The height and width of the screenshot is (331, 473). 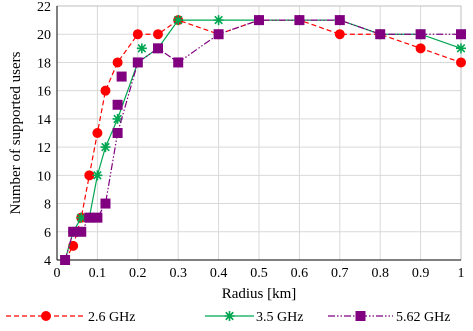 What do you see at coordinates (259, 294) in the screenshot?
I see `x-axis-label: Radius [km]` at bounding box center [259, 294].